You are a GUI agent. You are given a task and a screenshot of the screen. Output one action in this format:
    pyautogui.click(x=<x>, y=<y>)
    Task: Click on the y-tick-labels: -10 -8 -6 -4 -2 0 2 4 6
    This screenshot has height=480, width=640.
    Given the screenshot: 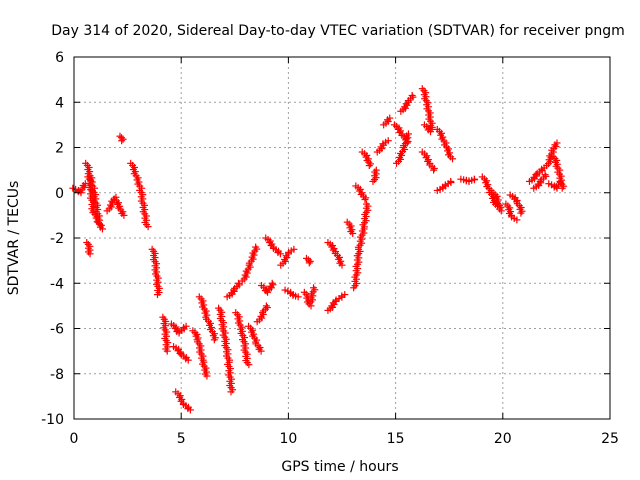 What is the action you would take?
    pyautogui.click(x=52, y=239)
    